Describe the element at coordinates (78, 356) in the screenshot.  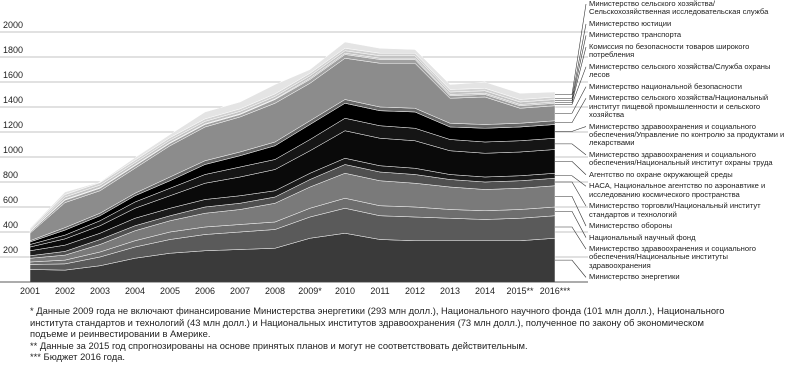
I see `footnote: *** Бюджет 2016 года.` at that location.